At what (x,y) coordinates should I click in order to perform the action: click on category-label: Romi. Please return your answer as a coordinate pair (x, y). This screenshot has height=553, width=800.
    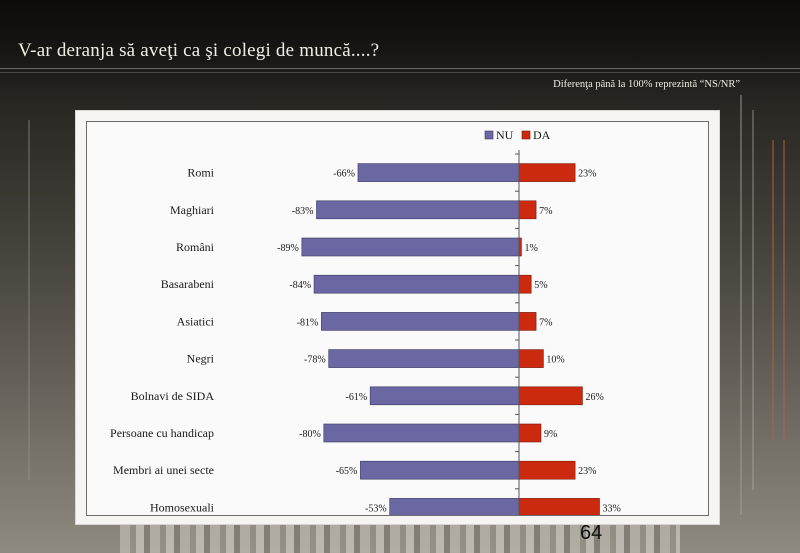
    Looking at the image, I should click on (200, 173).